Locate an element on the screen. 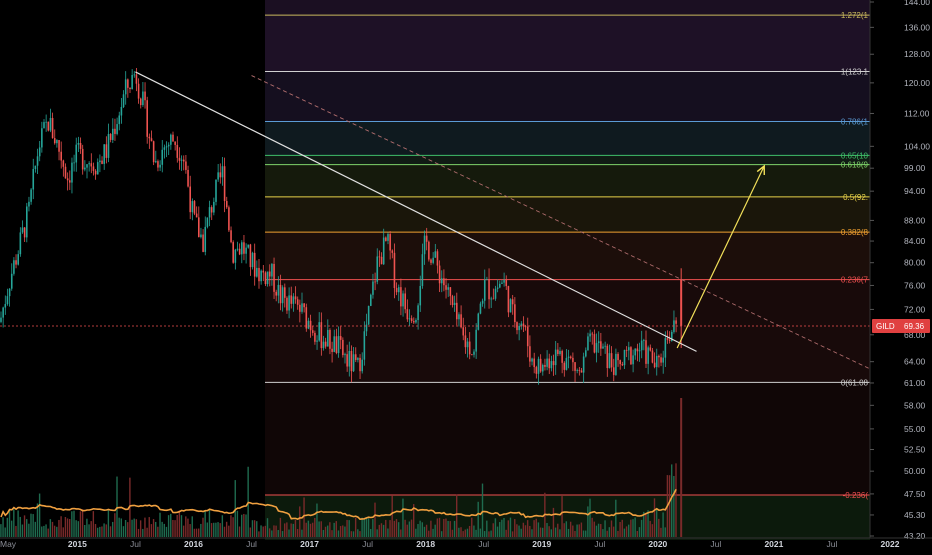  fib-level-label: 0.382(8 is located at coordinates (855, 232).